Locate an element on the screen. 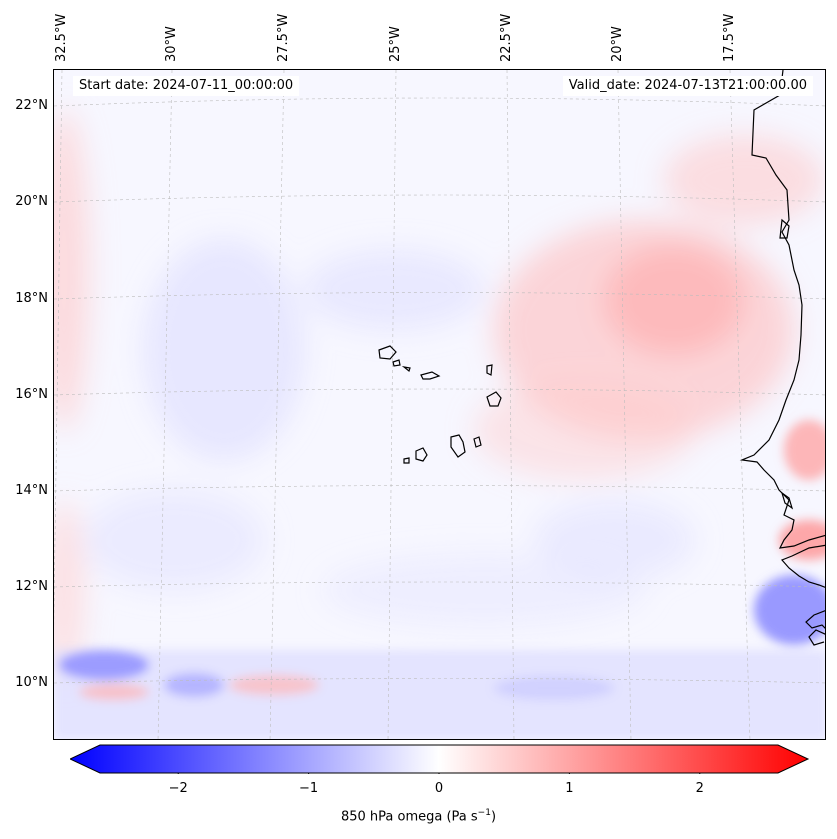 The width and height of the screenshot is (837, 839). colorbar-tick-label: 0 is located at coordinates (439, 788).